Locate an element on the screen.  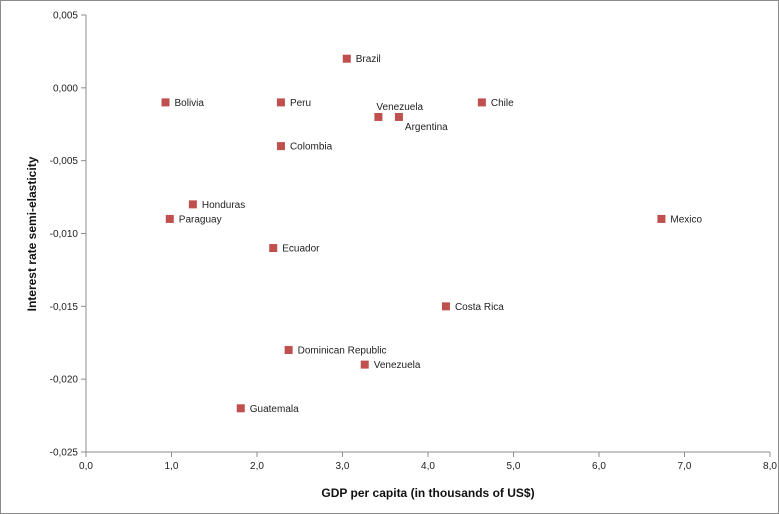
point-label: Argentina is located at coordinates (426, 127).